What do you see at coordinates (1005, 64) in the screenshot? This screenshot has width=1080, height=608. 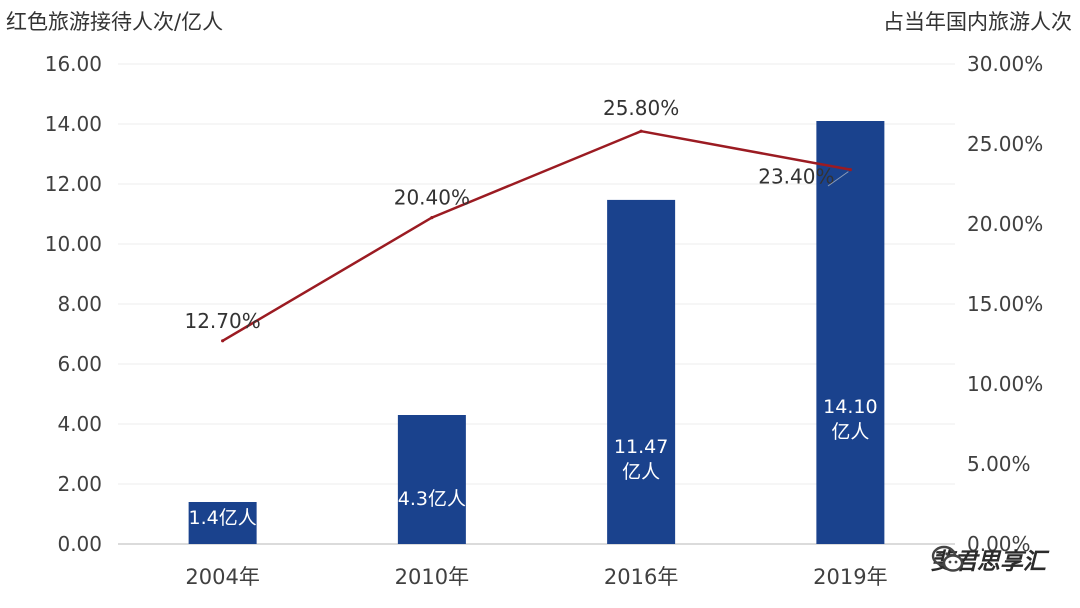 I see `right-tick-label: 30.00%` at bounding box center [1005, 64].